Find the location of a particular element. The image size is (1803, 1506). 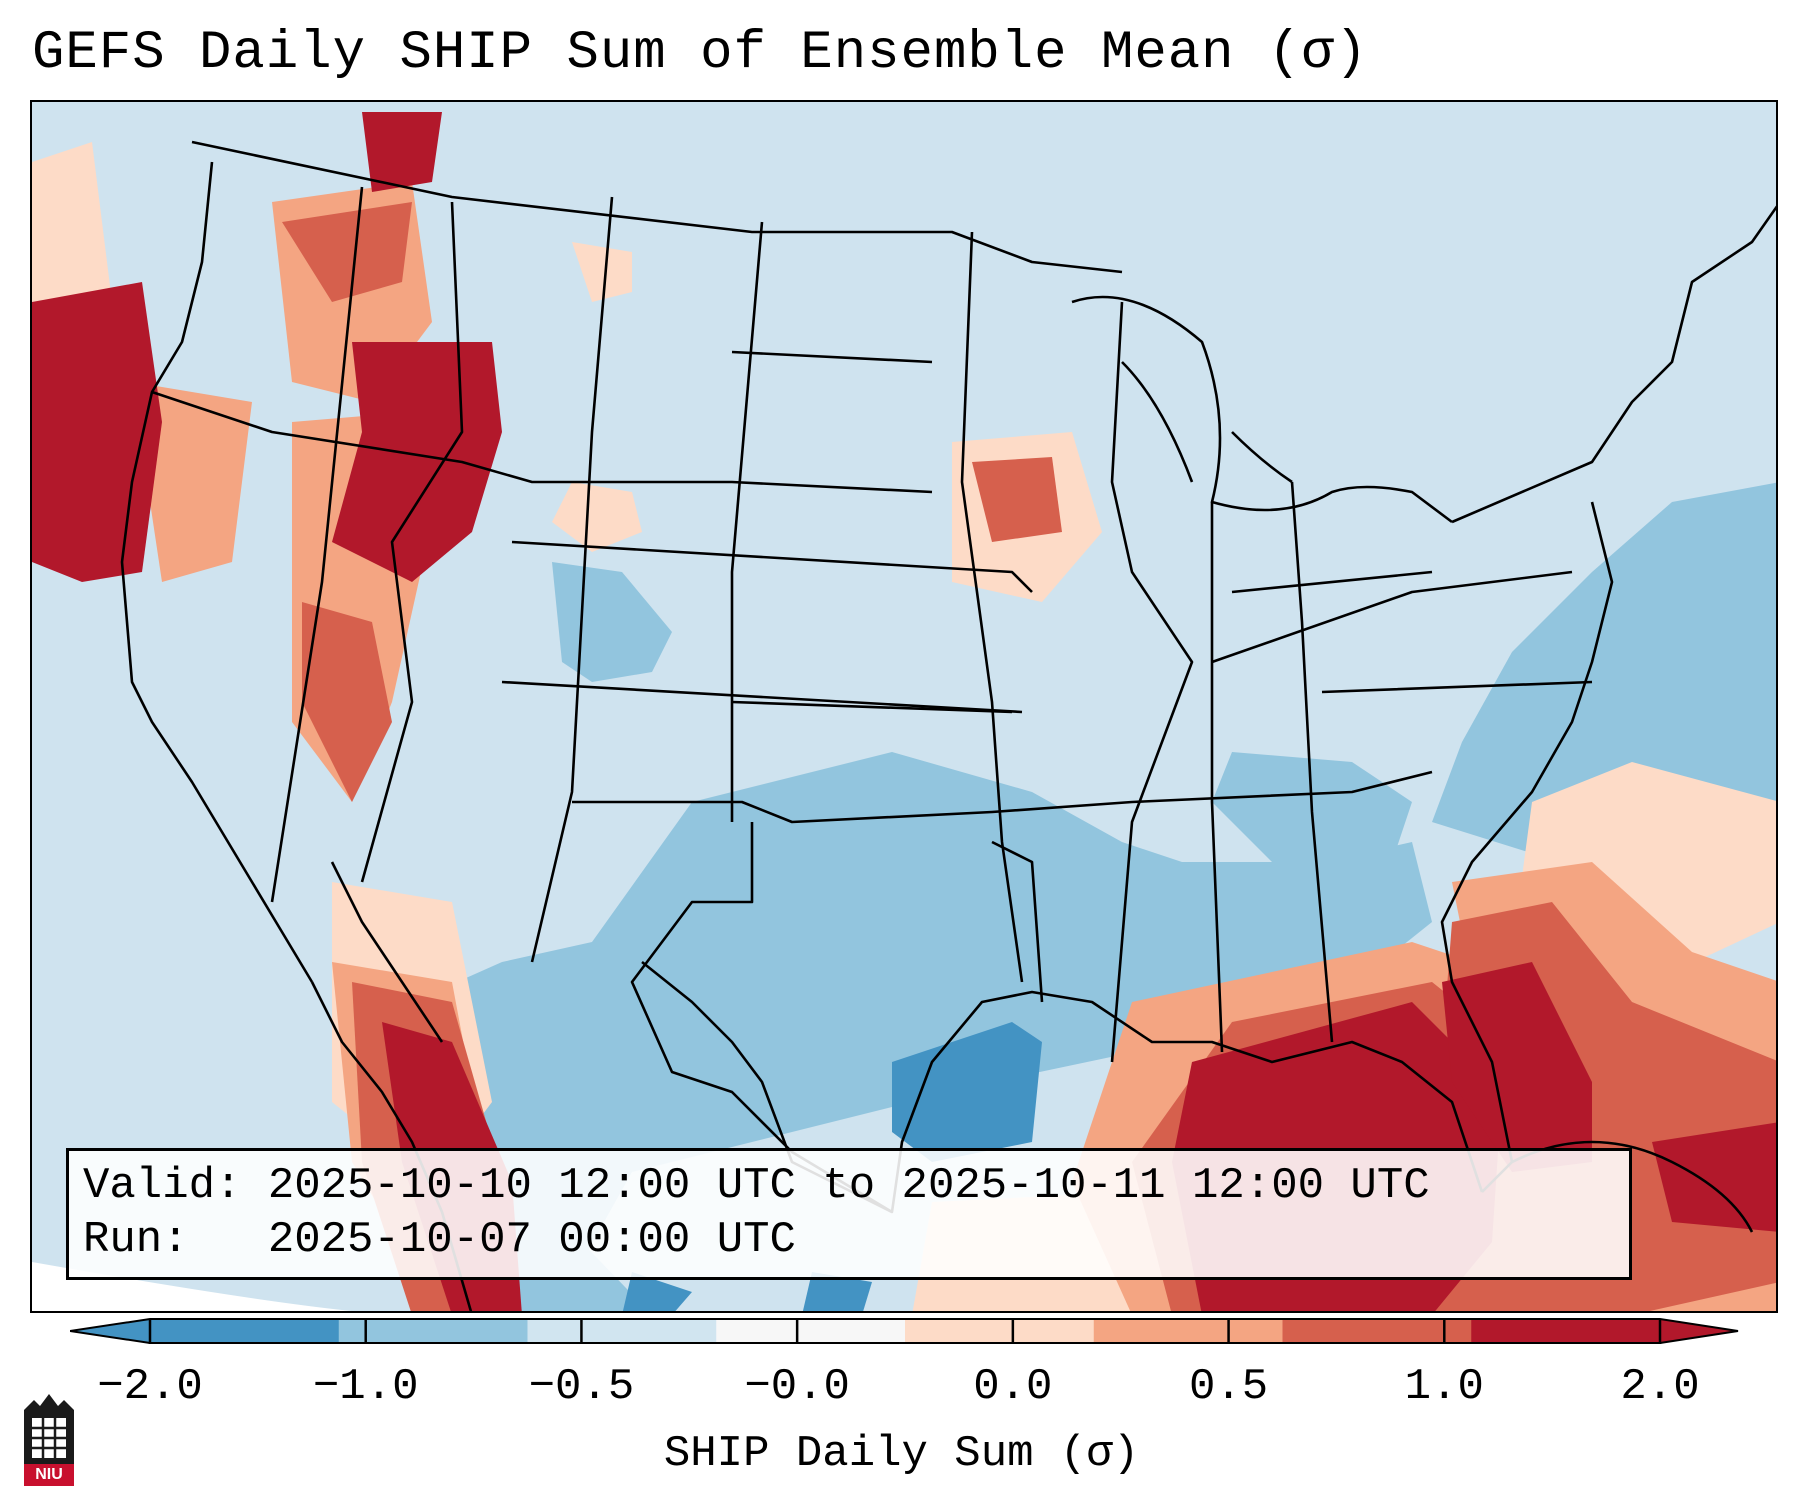

state-border-ne-ks is located at coordinates (967, 682).